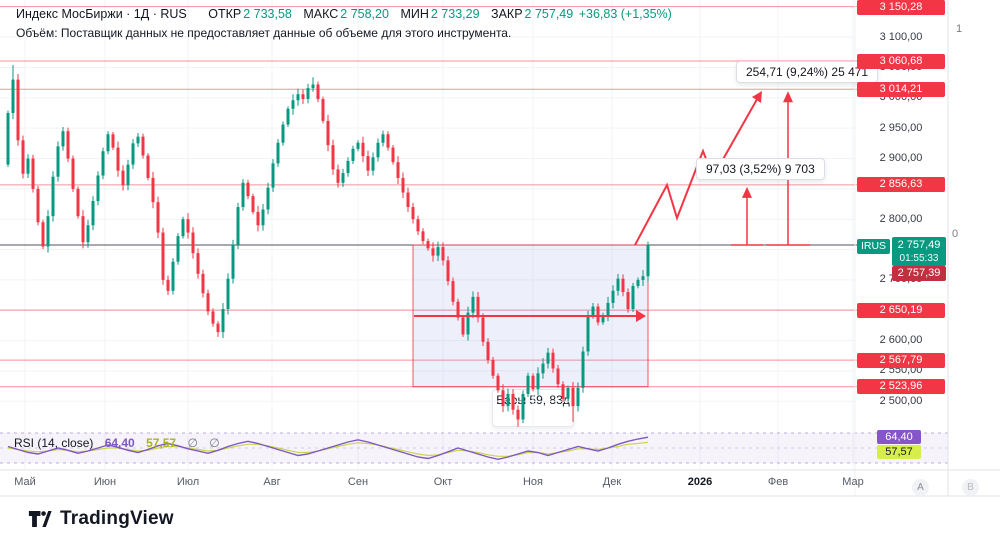 This screenshot has width=1000, height=545. What do you see at coordinates (901, 185) in the screenshot?
I see `price-level-badge: 2 856,63` at bounding box center [901, 185].